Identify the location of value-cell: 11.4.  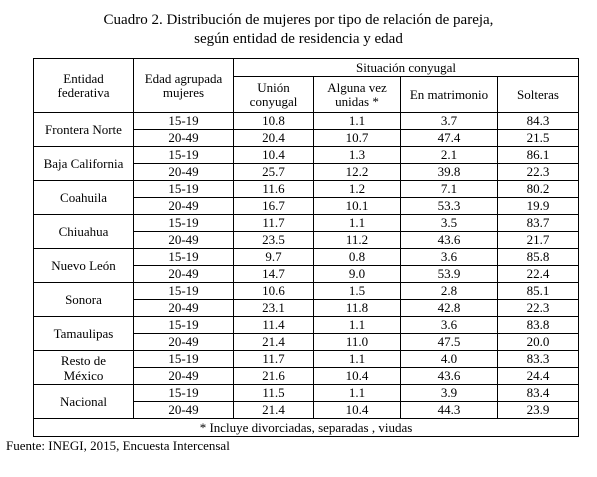
(273, 325).